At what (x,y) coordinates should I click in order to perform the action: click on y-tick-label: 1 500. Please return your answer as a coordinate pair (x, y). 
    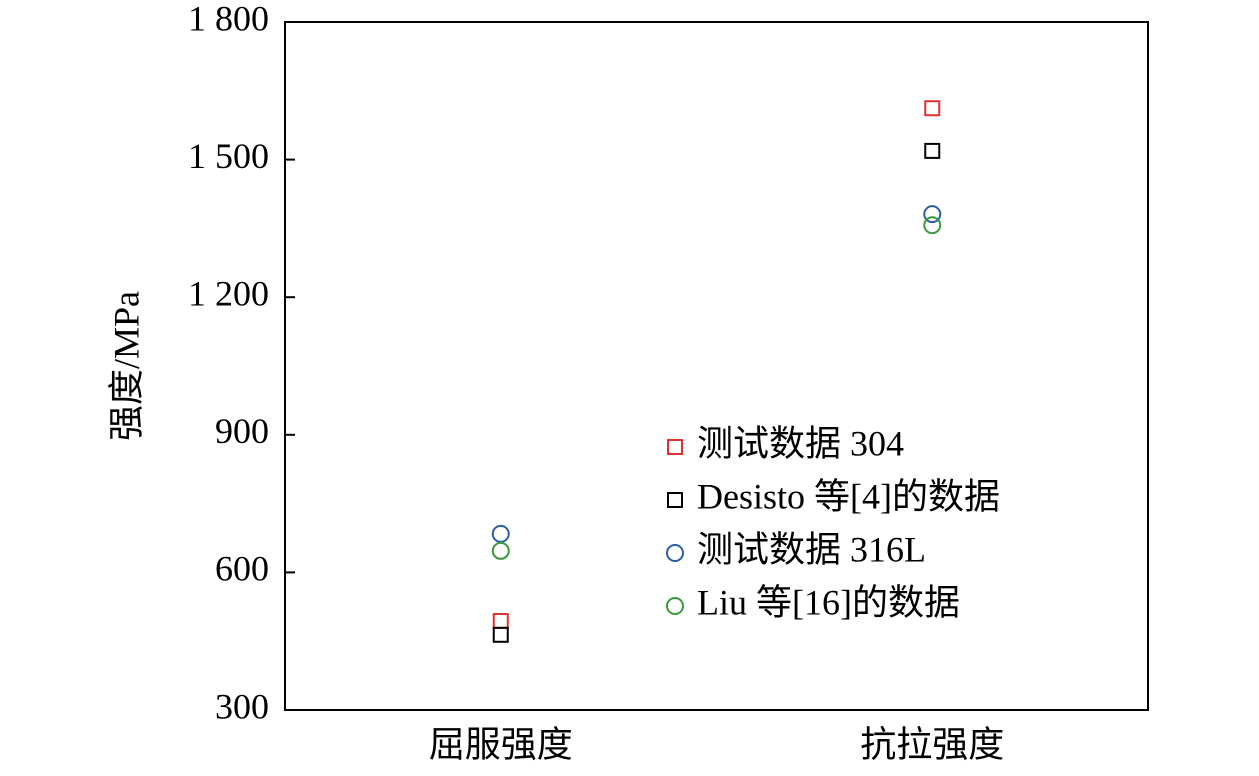
    Looking at the image, I should click on (228, 156).